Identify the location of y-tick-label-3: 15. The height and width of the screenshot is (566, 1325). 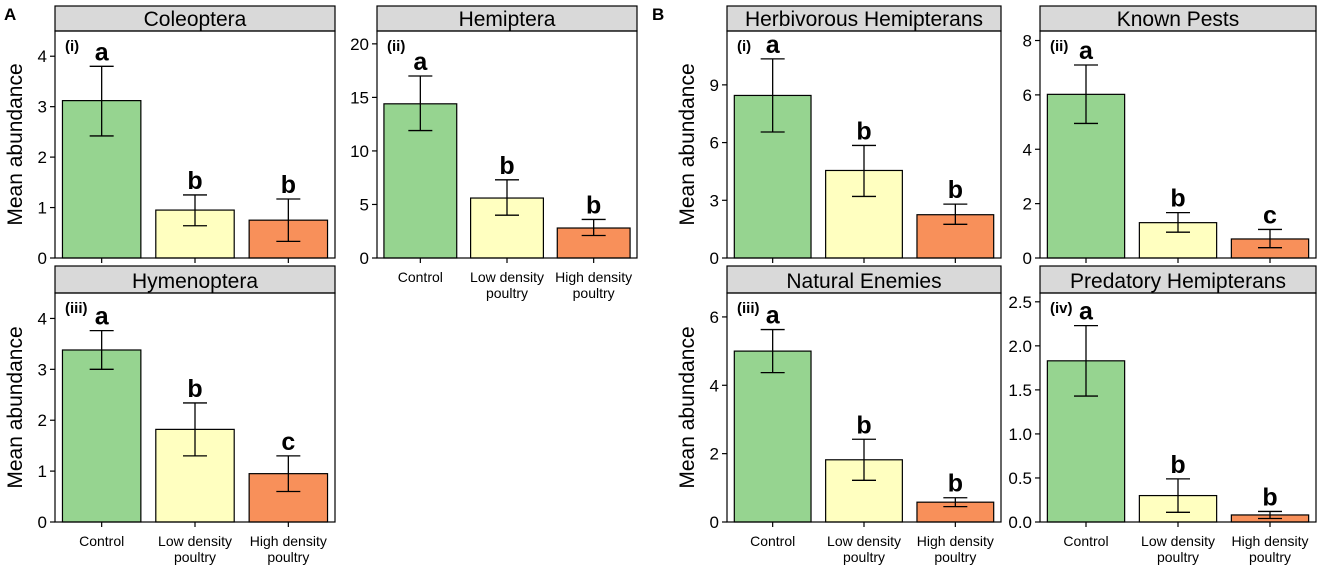
(359, 97).